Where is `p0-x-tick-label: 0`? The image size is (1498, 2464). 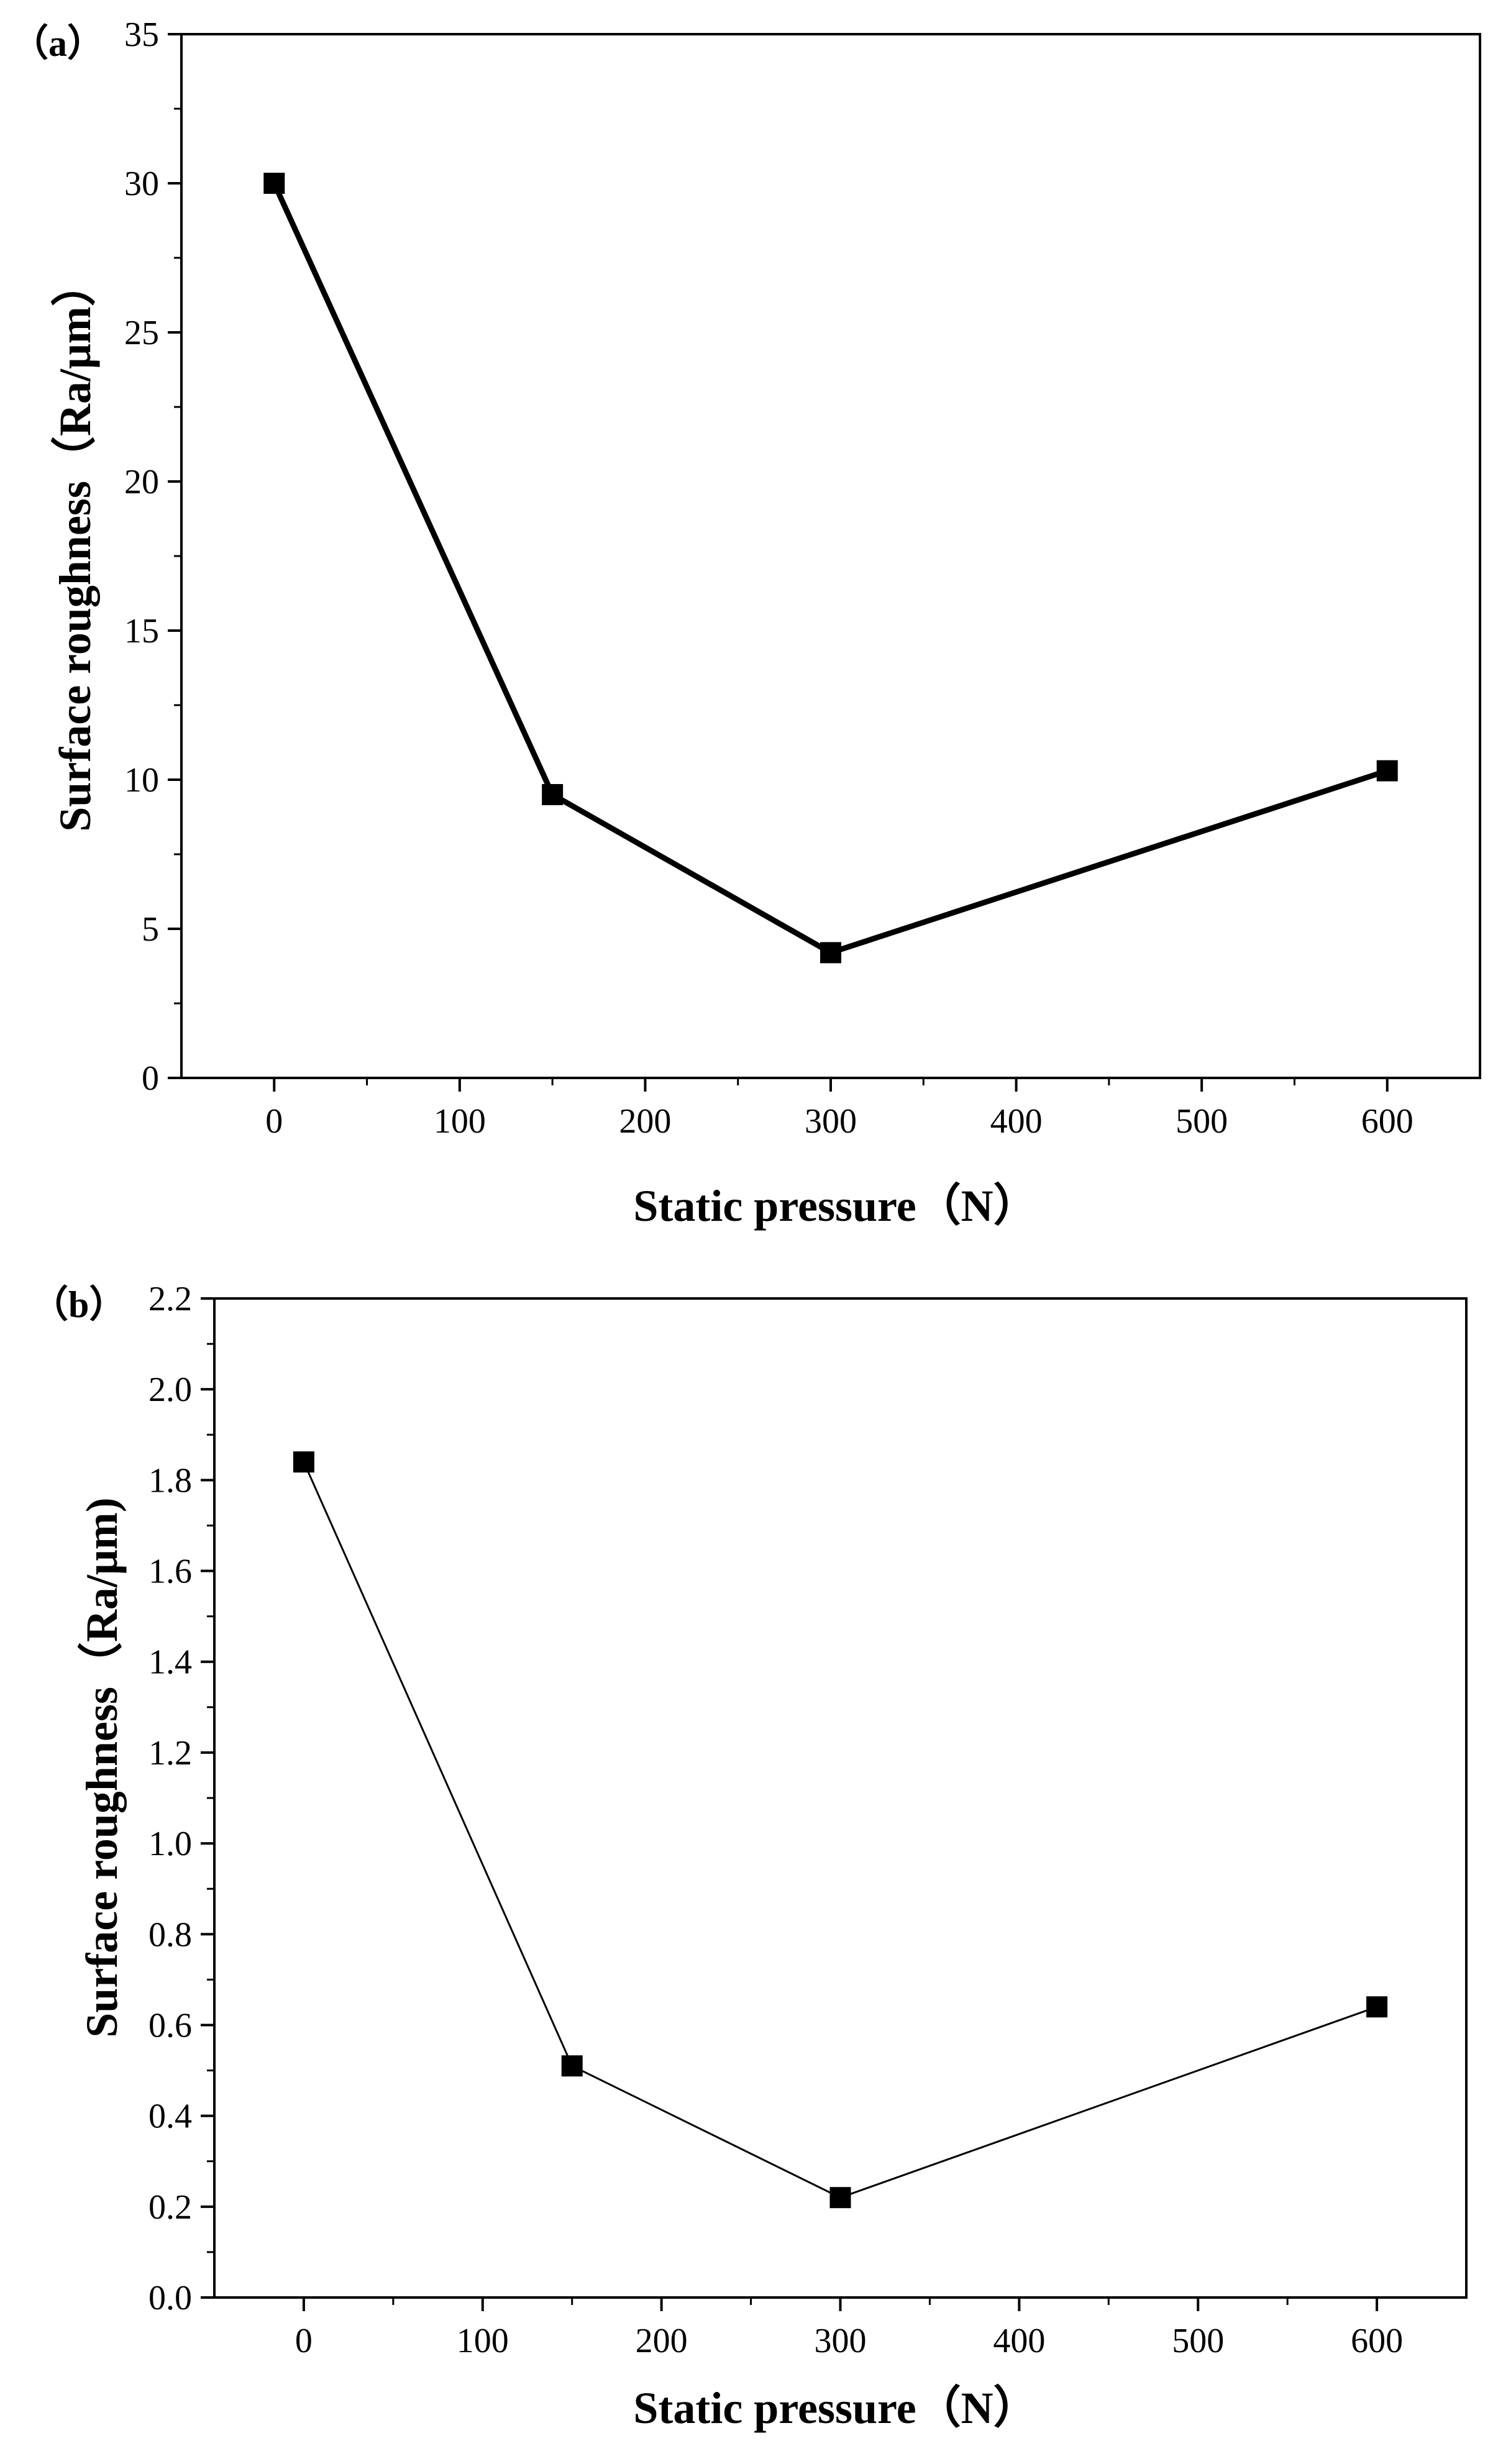 p0-x-tick-label: 0 is located at coordinates (274, 1121).